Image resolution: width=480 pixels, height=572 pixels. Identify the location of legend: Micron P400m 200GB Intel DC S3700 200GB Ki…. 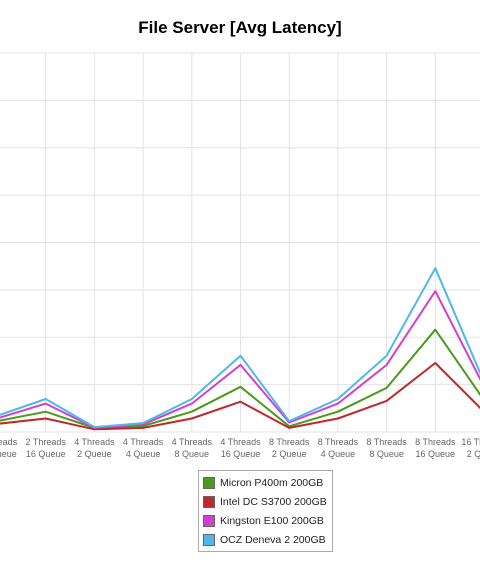
(265, 511).